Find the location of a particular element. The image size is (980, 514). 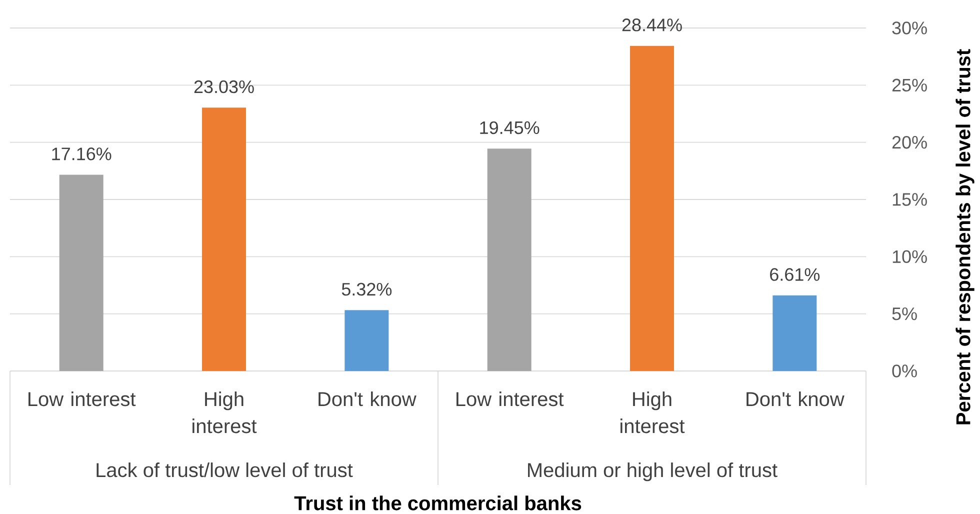

data-label: 23.03% is located at coordinates (224, 87).